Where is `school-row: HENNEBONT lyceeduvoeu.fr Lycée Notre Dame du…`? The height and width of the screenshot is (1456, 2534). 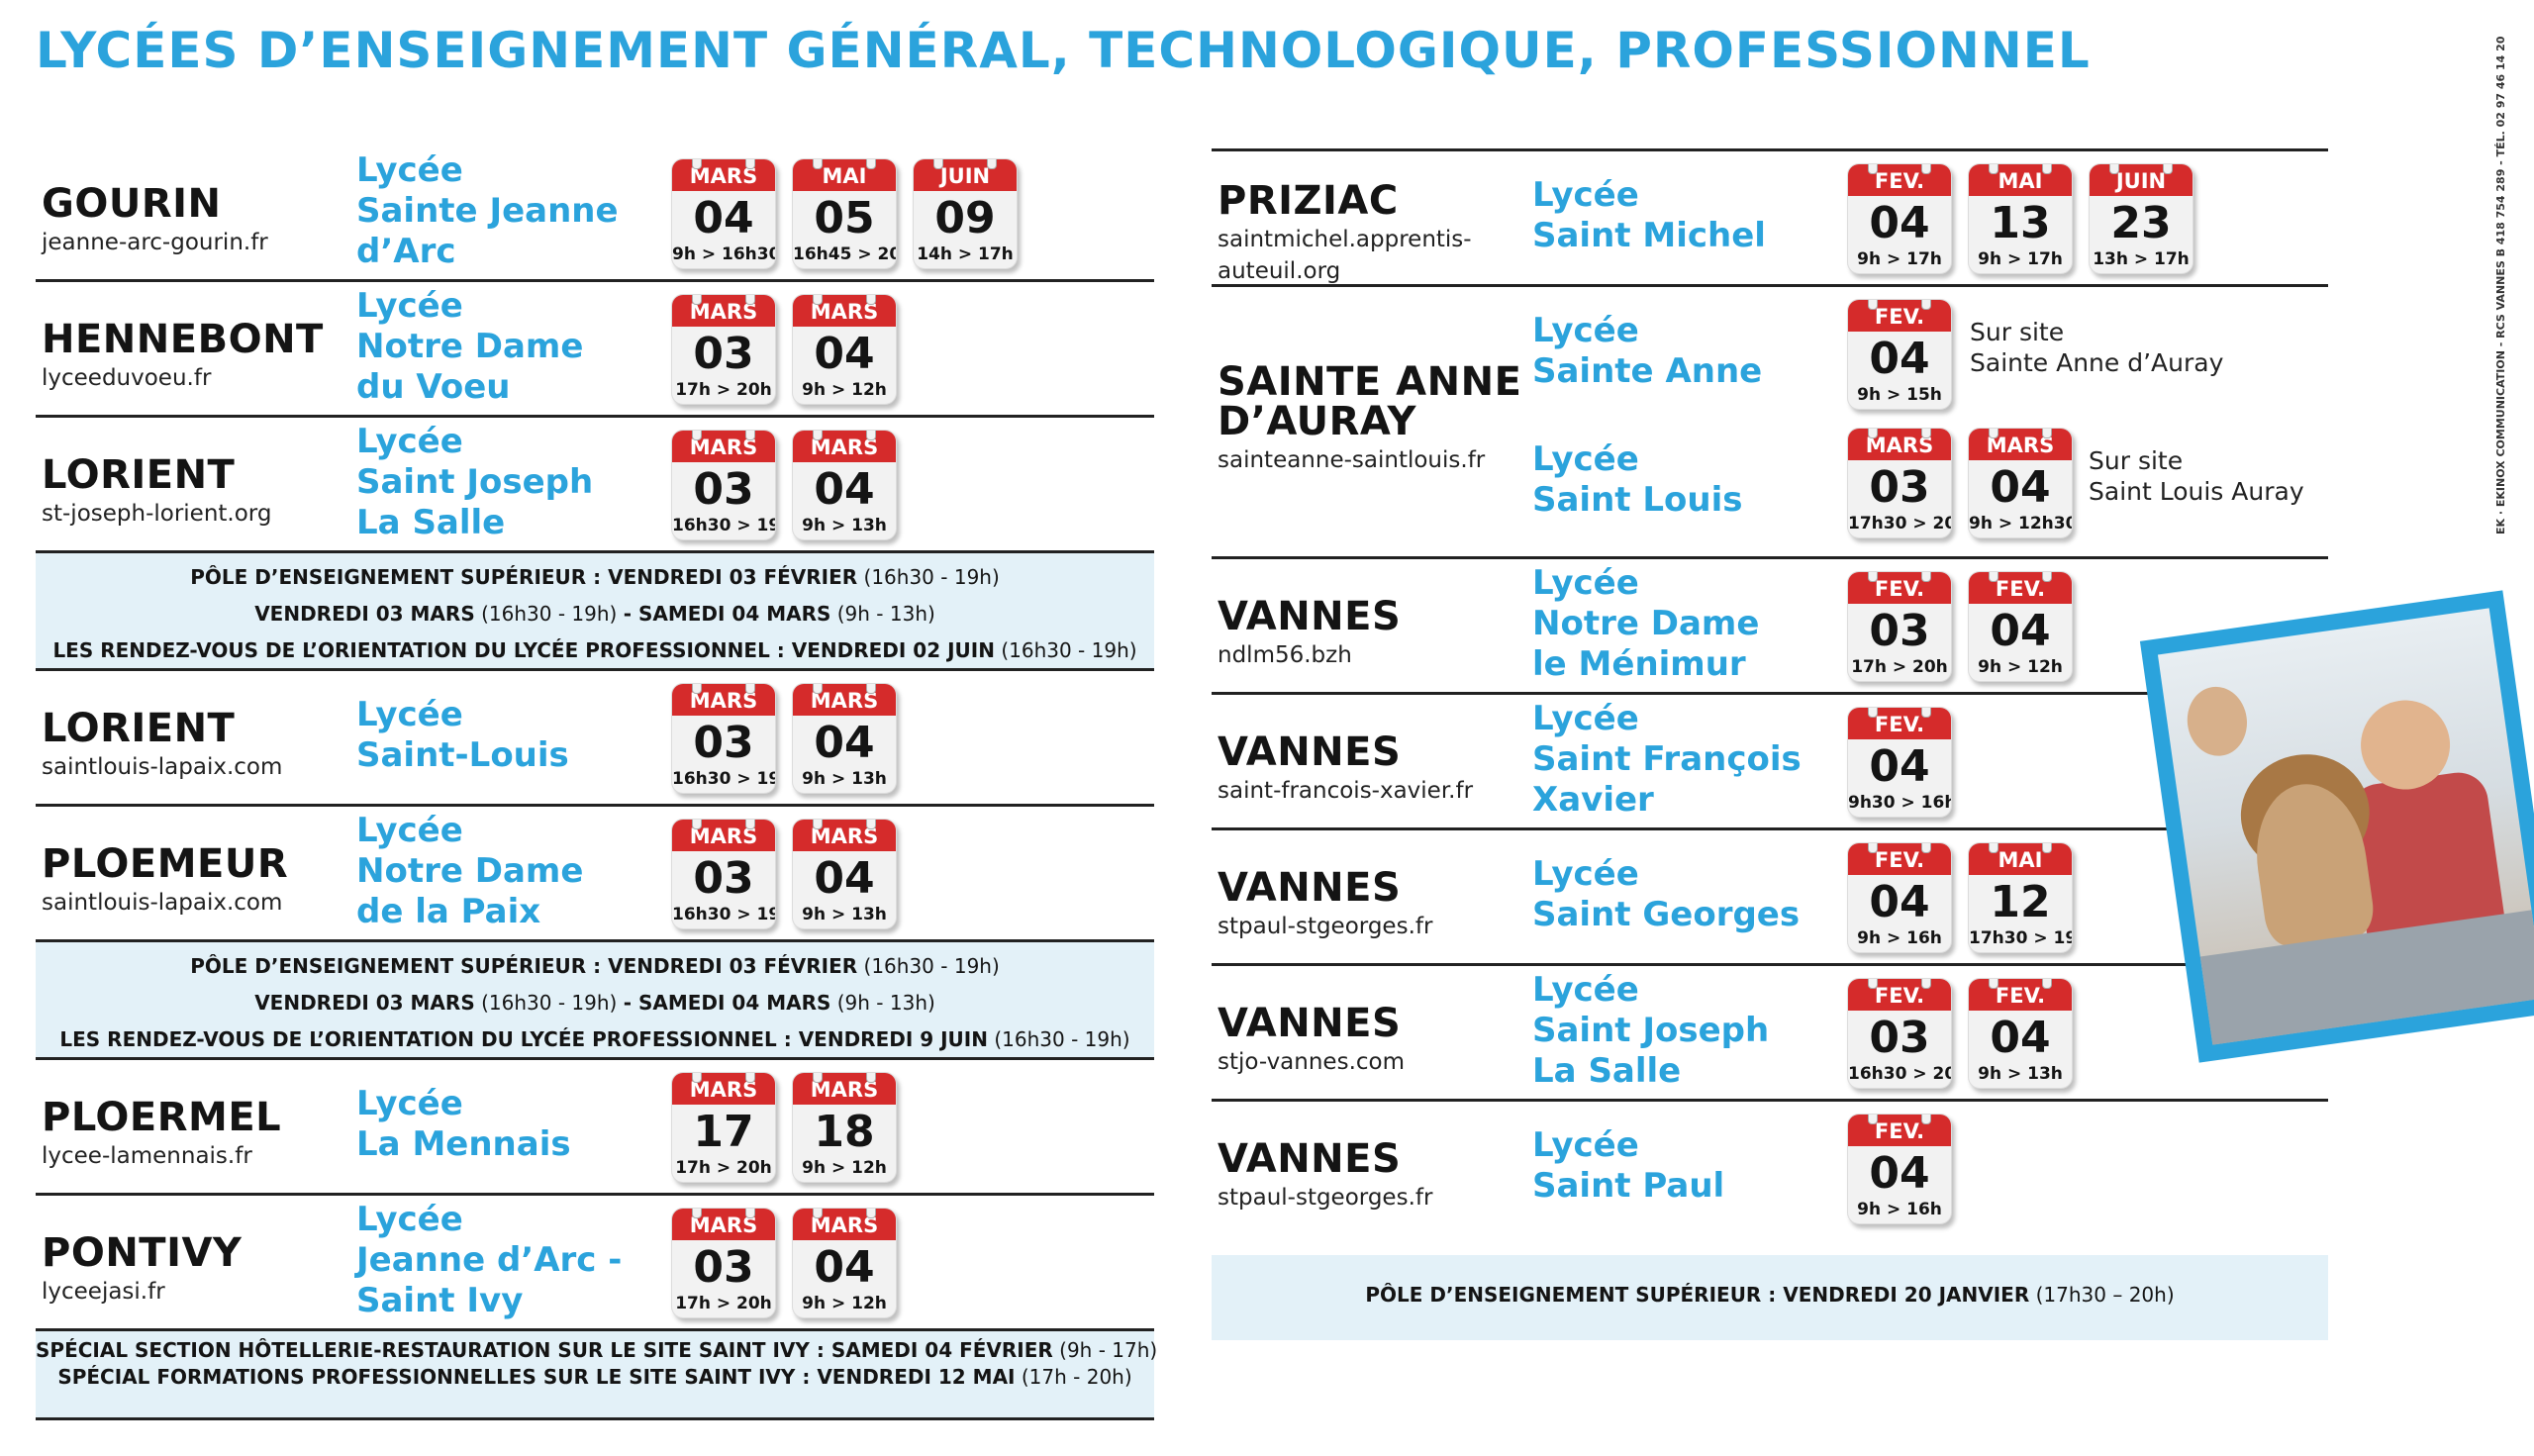
school-row: HENNEBONT lyceeduvoeu.fr Lycée Notre Dame du… is located at coordinates (595, 350).